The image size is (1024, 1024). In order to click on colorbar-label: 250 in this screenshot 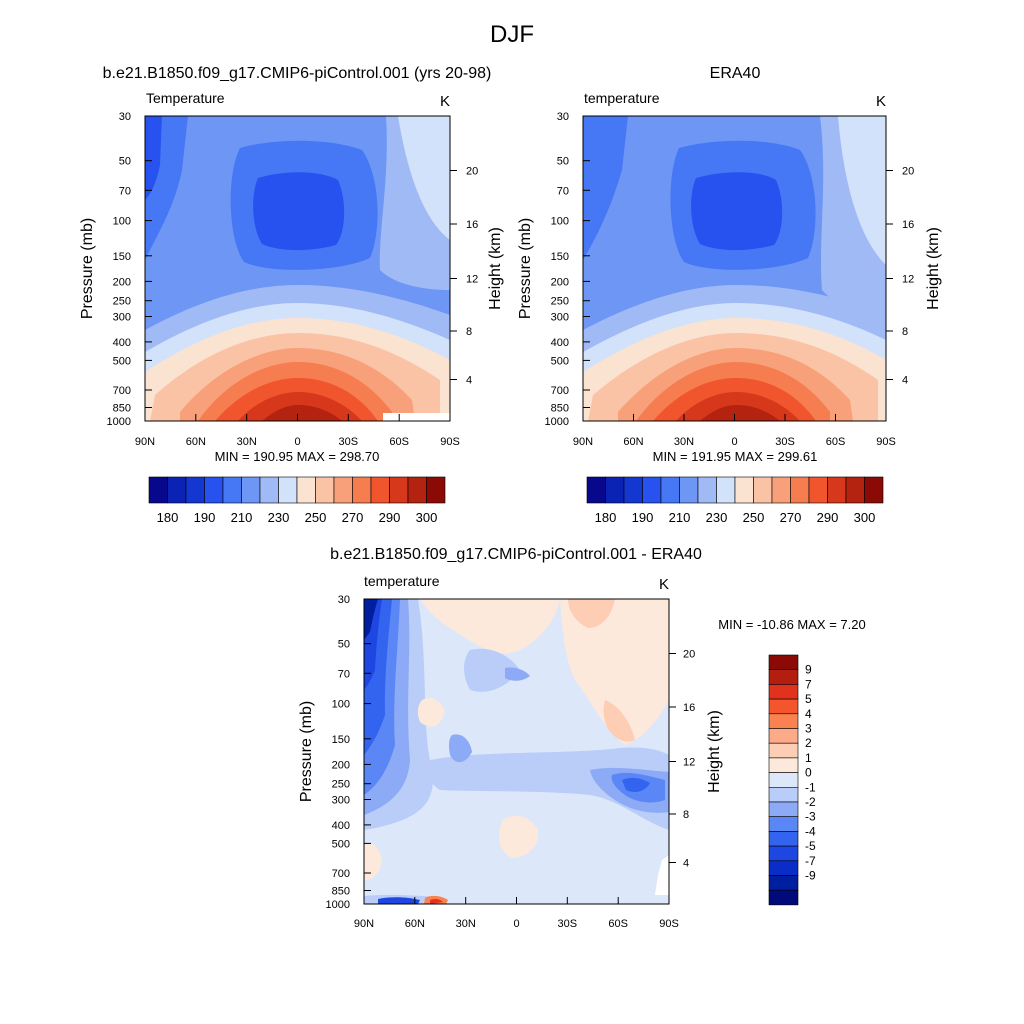, I will do `click(316, 517)`.